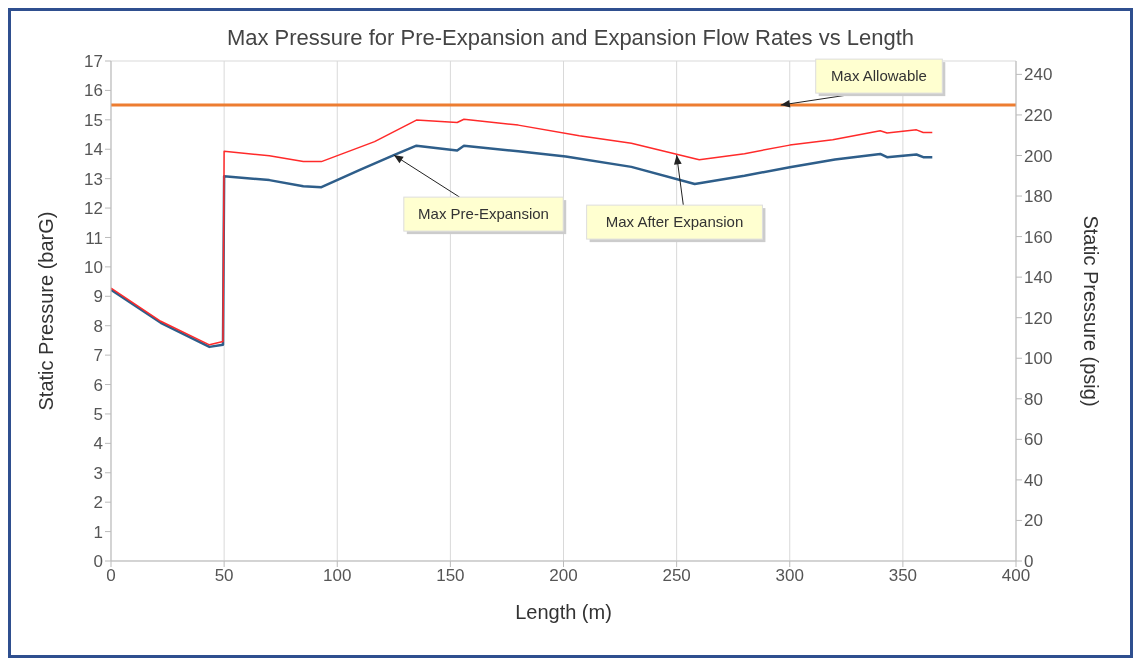 The height and width of the screenshot is (668, 1147). Describe the element at coordinates (93, 120) in the screenshot. I see `y-tick-label: 15` at that location.